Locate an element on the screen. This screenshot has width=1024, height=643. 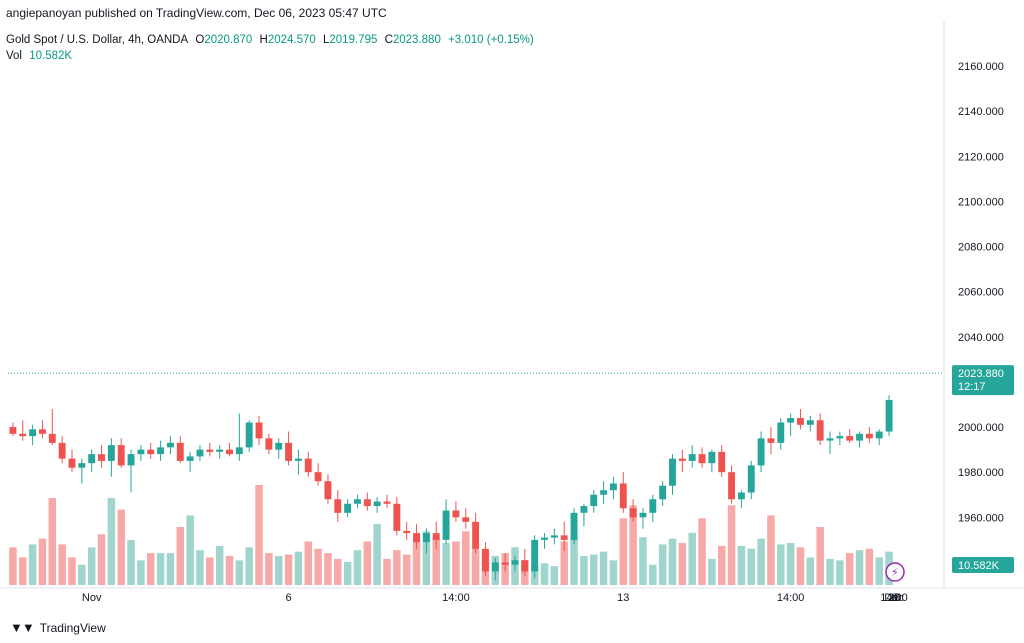
open-label: O is located at coordinates (200, 40).